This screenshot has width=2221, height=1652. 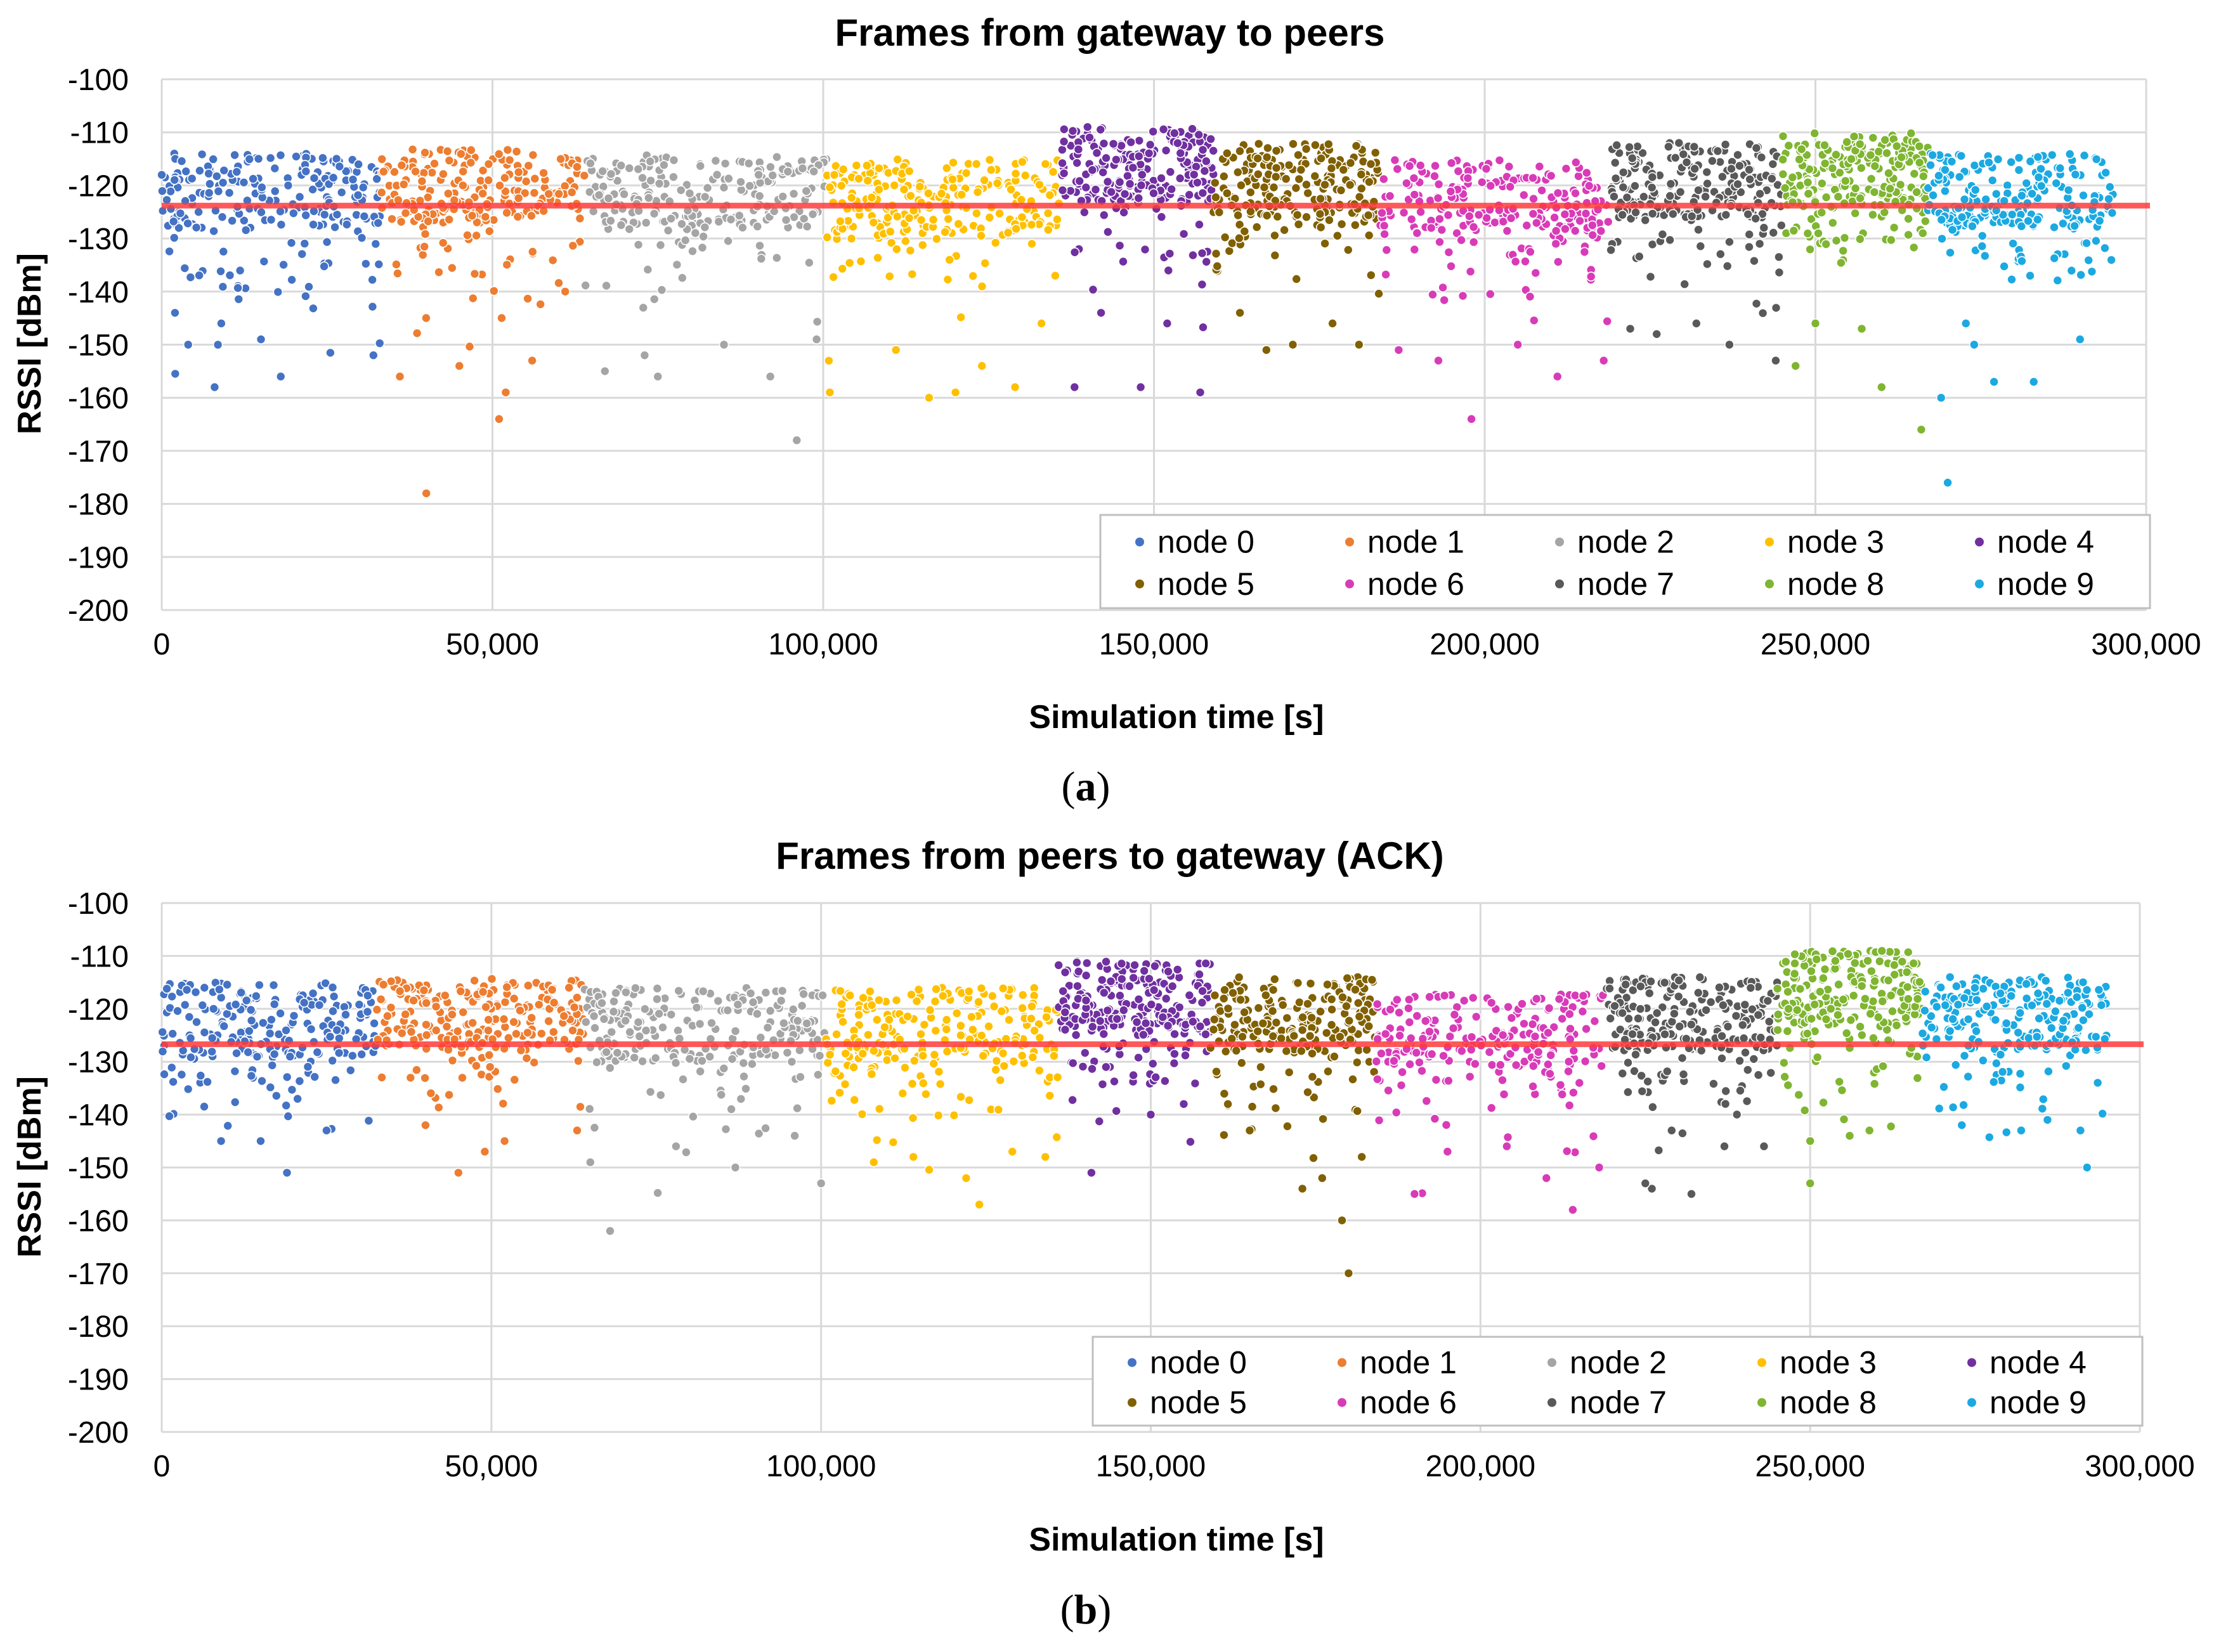 What do you see at coordinates (99, 904) in the screenshot?
I see `y-tick-label: -100` at bounding box center [99, 904].